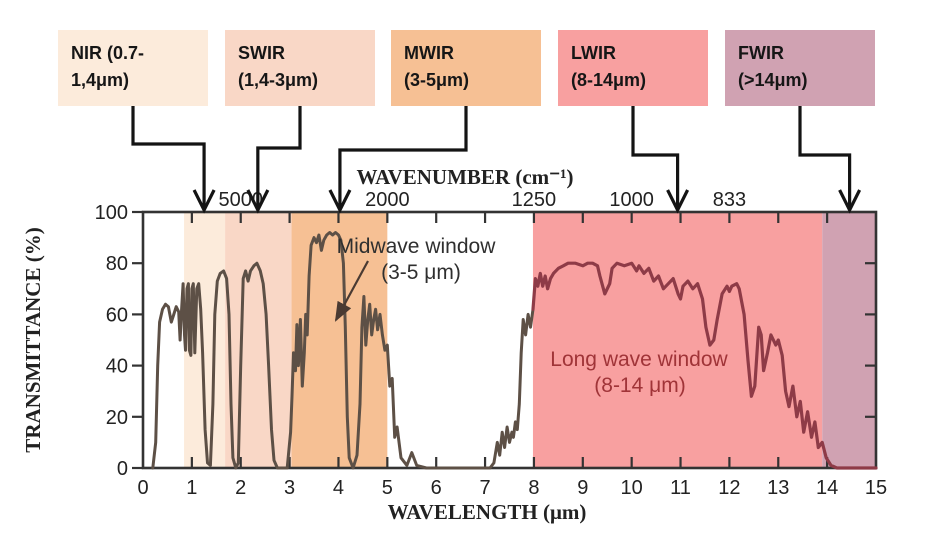 The height and width of the screenshot is (560, 942). What do you see at coordinates (403, 157) in the screenshot?
I see `band-arrow-mwir` at bounding box center [403, 157].